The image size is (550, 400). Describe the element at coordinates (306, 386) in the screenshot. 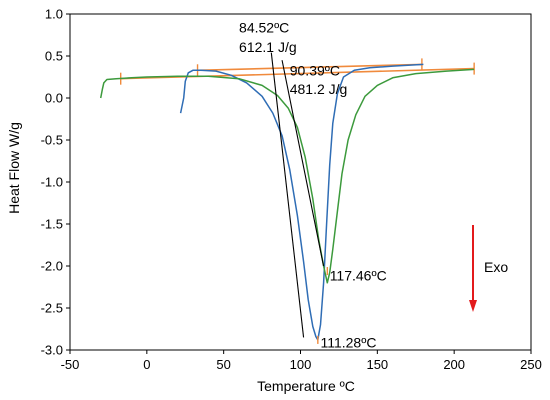

I see `x-axis-title: Temperature ºC` at that location.